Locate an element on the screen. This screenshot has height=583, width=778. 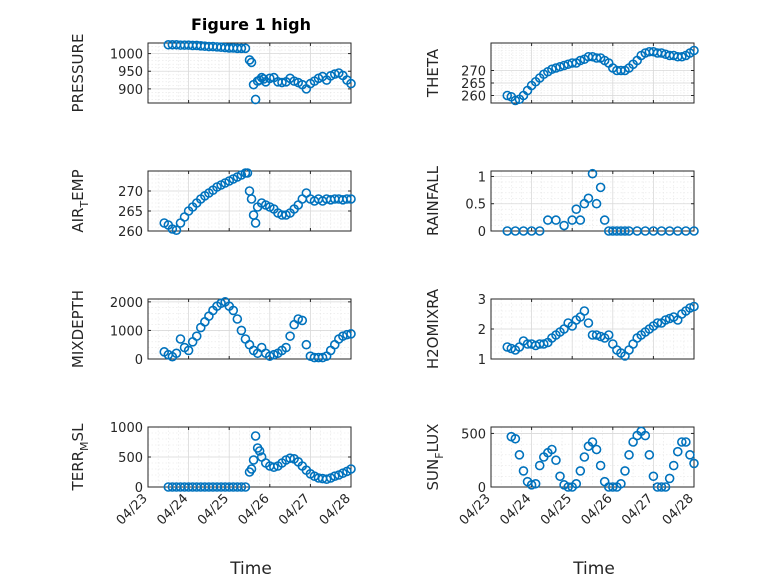
y-tick-label: 0.5 is located at coordinates (475, 205).